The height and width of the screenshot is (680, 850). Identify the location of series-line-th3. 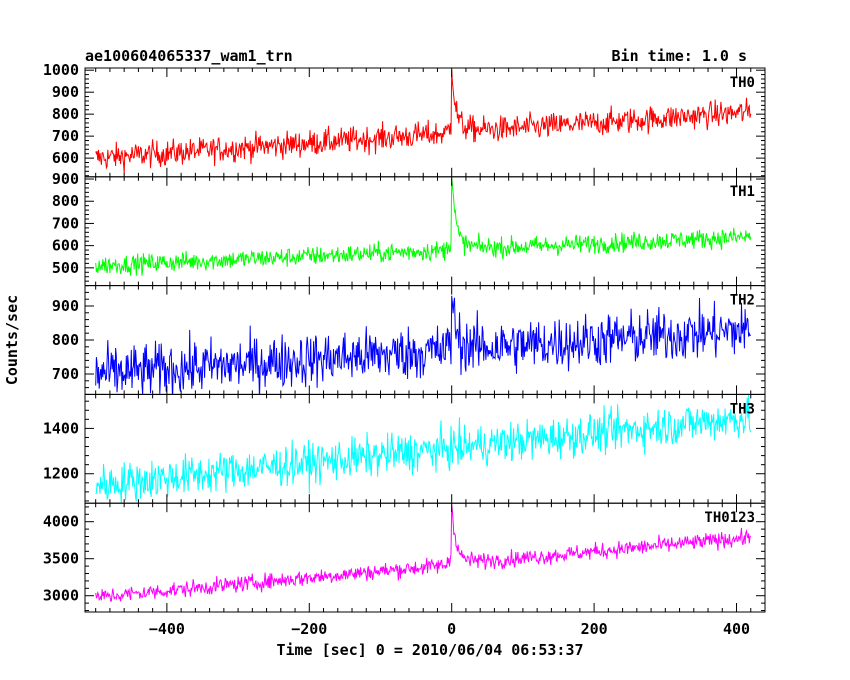
(423, 449).